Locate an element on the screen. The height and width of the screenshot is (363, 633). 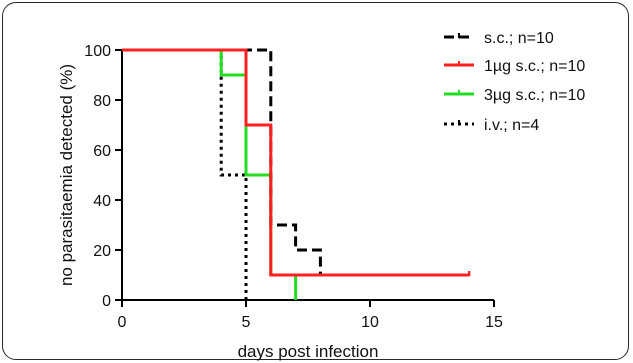
y-tick-label: 0 is located at coordinates (106, 301).